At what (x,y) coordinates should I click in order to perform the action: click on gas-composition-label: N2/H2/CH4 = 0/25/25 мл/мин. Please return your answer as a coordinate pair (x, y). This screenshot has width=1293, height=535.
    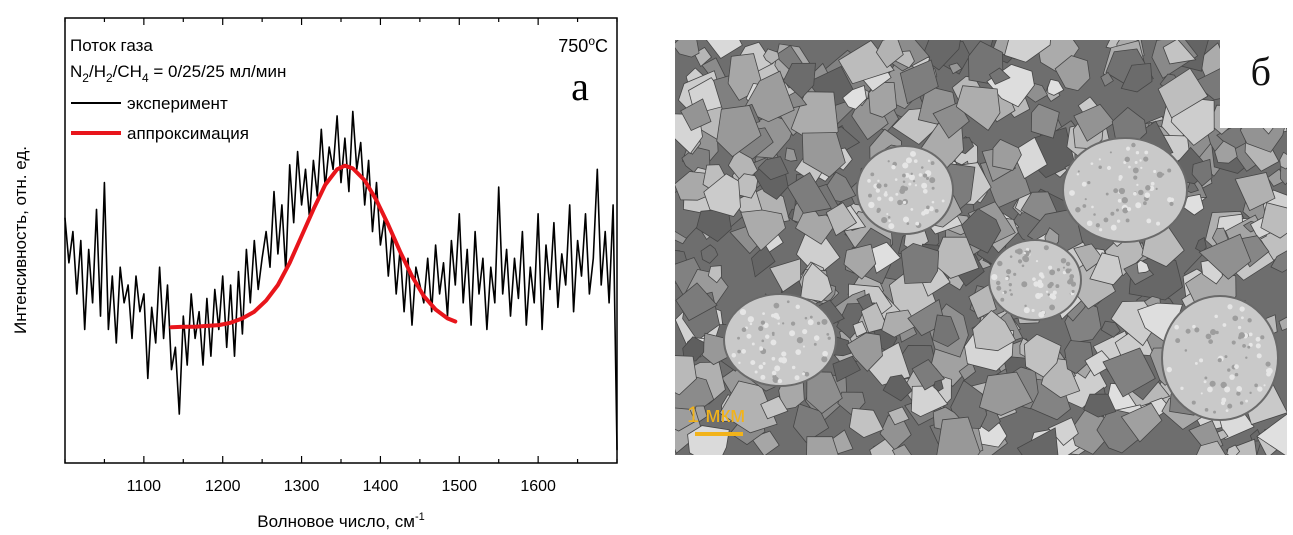
    Looking at the image, I should click on (178, 73).